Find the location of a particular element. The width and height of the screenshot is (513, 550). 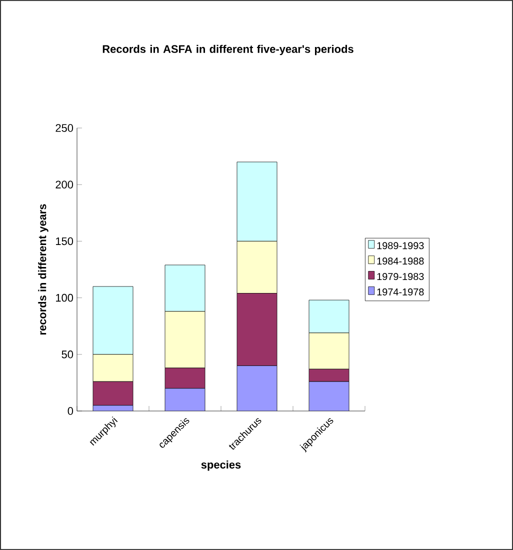

y-tick-label: 50 is located at coordinates (68, 354).